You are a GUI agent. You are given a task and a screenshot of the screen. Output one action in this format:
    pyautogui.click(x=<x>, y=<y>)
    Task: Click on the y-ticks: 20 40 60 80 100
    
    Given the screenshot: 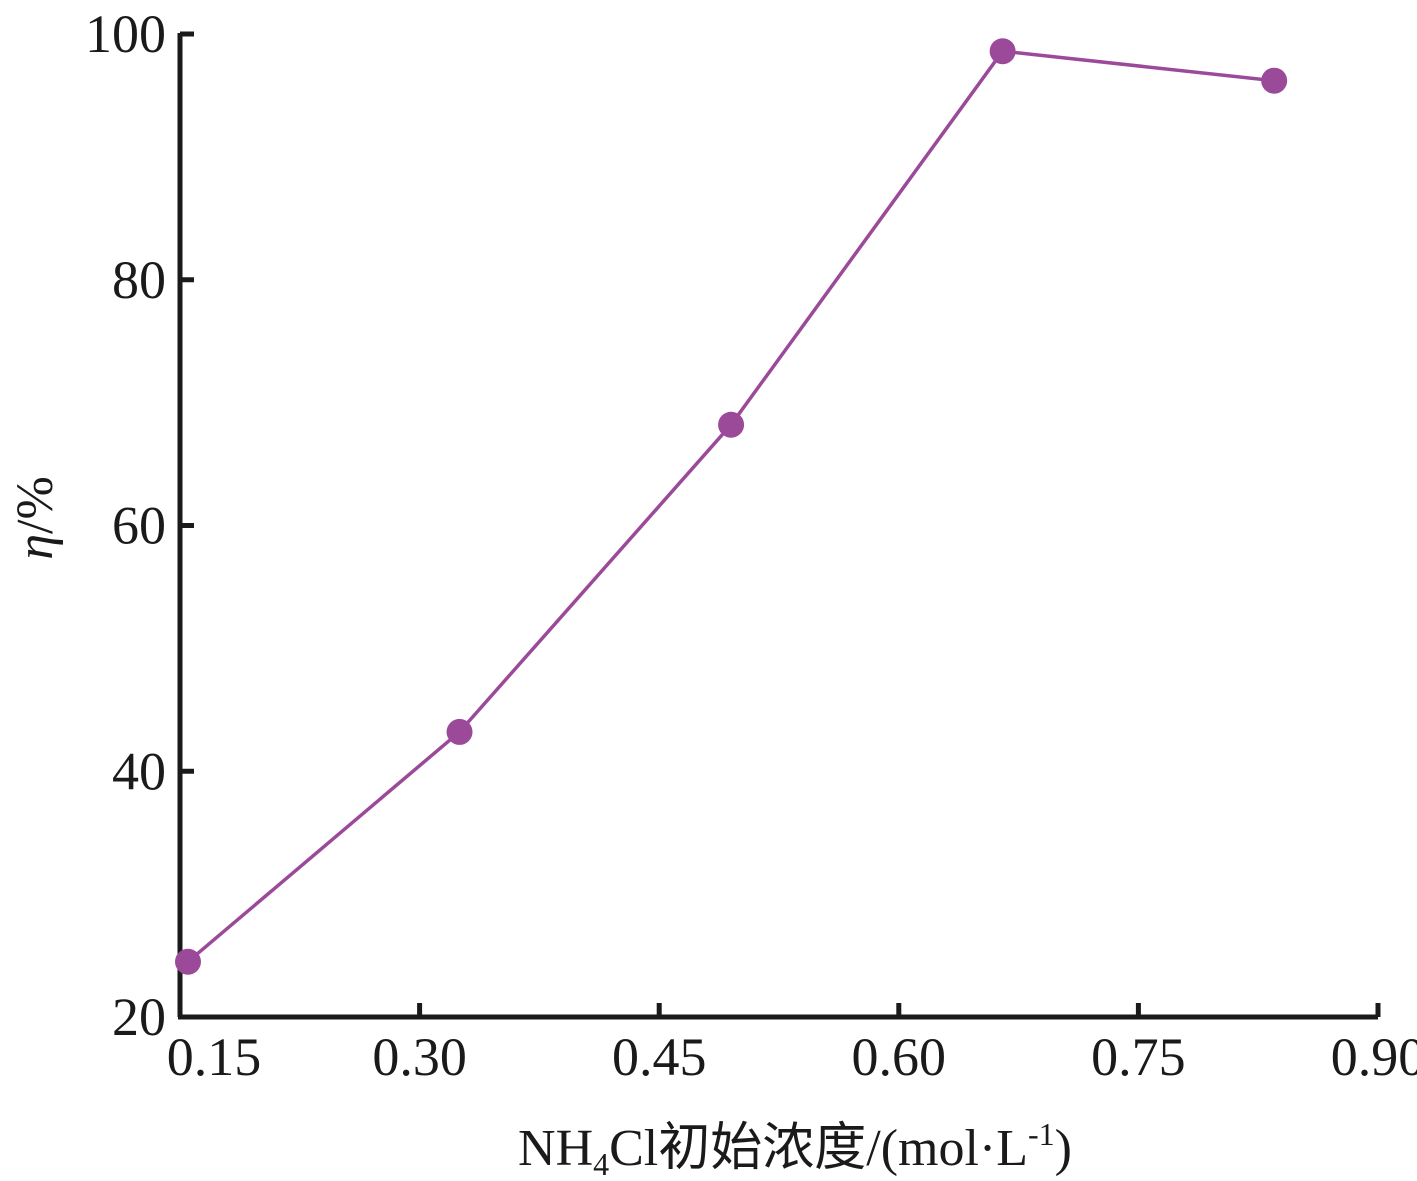 What is the action you would take?
    pyautogui.click(x=139, y=525)
    